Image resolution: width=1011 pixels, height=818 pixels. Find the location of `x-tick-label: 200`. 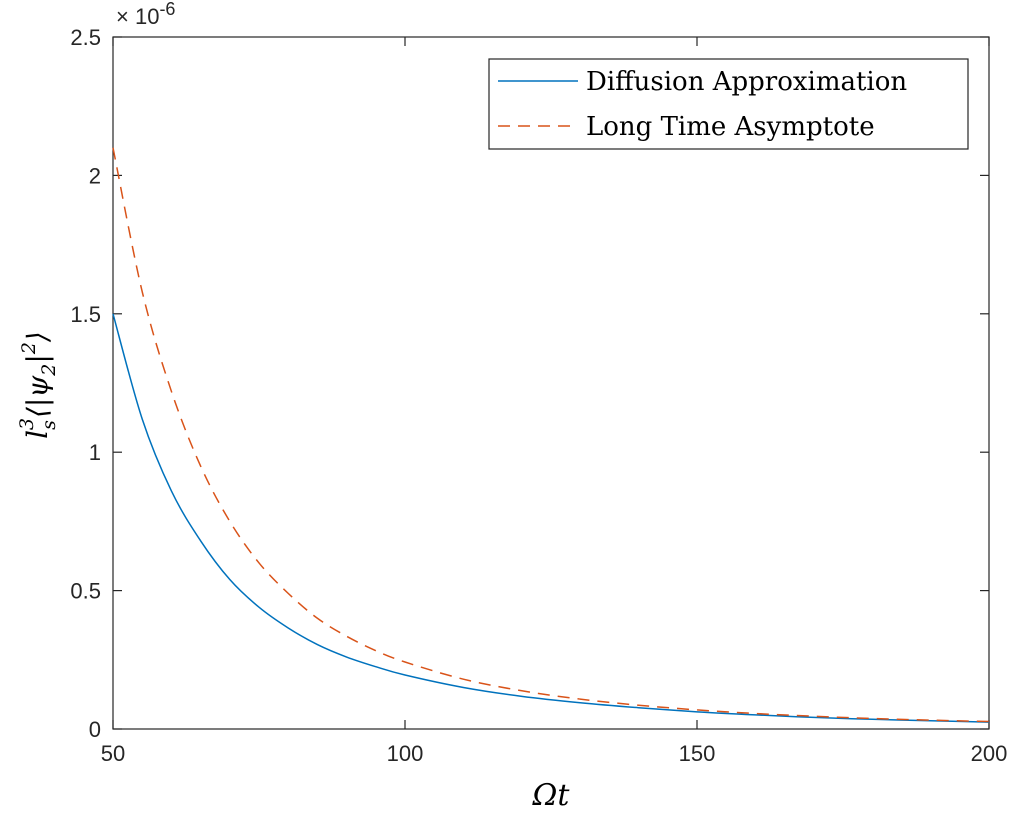

x-tick-label: 200 is located at coordinates (989, 753).